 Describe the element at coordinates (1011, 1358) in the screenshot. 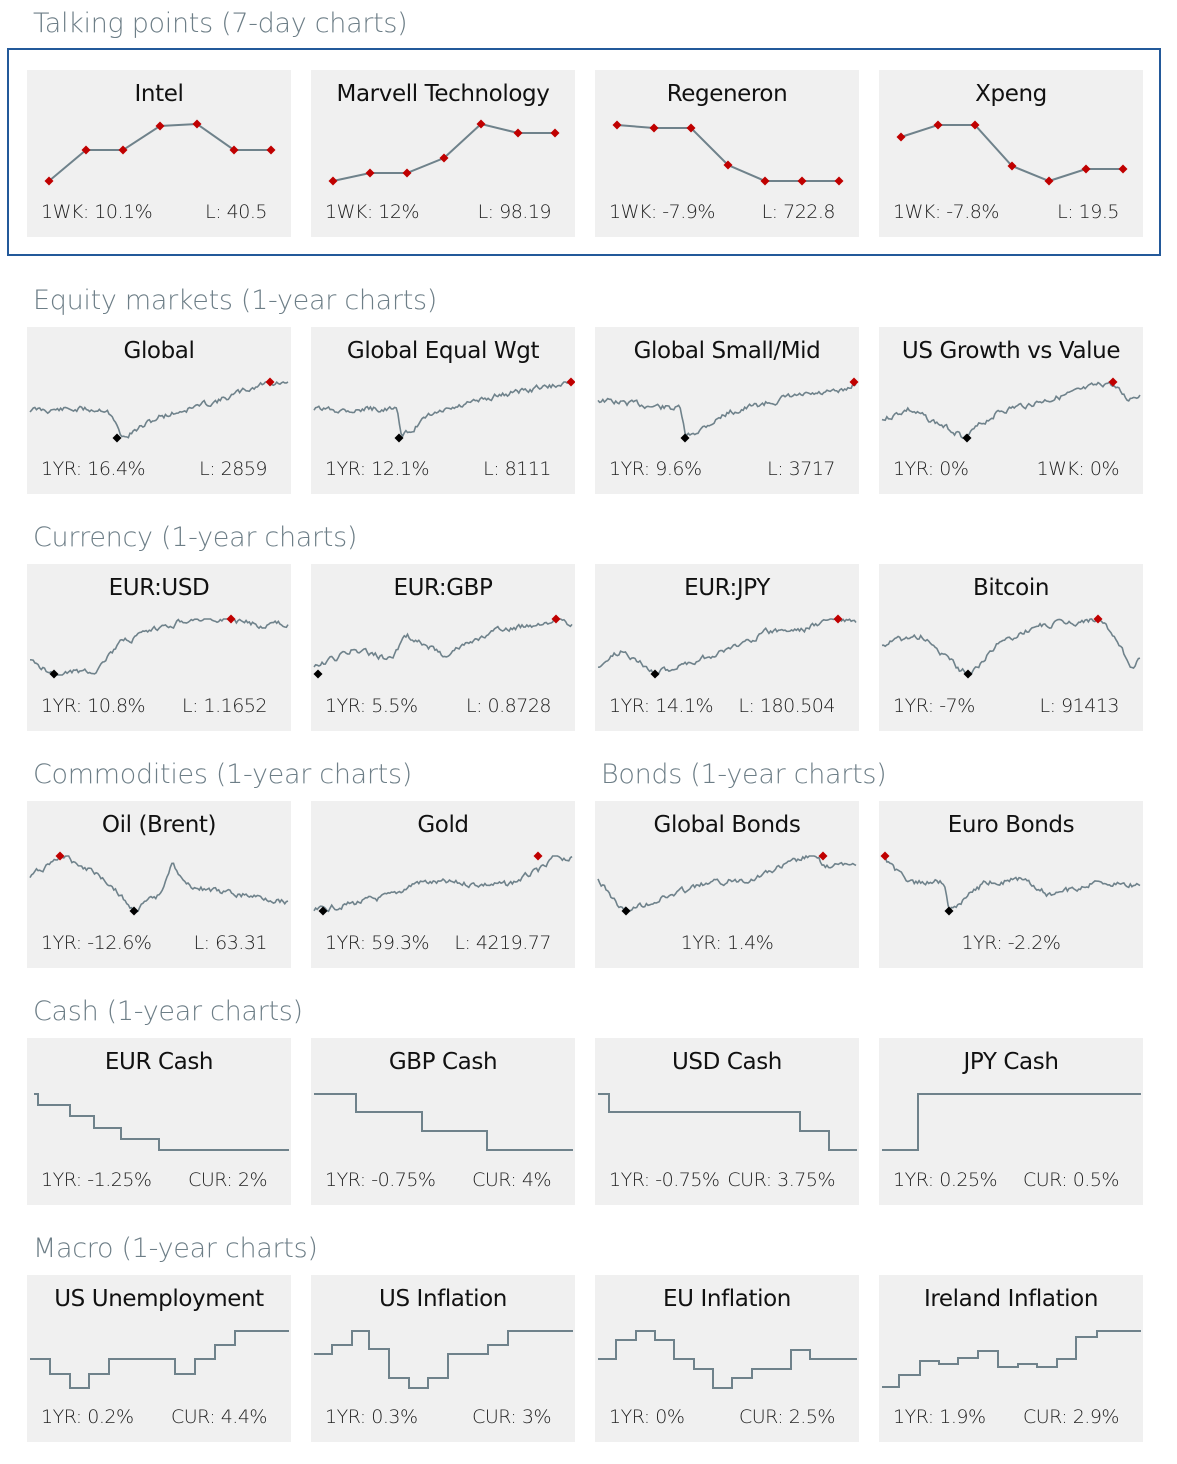

I see `chart-card-ireland-inflation: Ireland Inflation 1YR: 1.9% CUR: 2.9%` at that location.